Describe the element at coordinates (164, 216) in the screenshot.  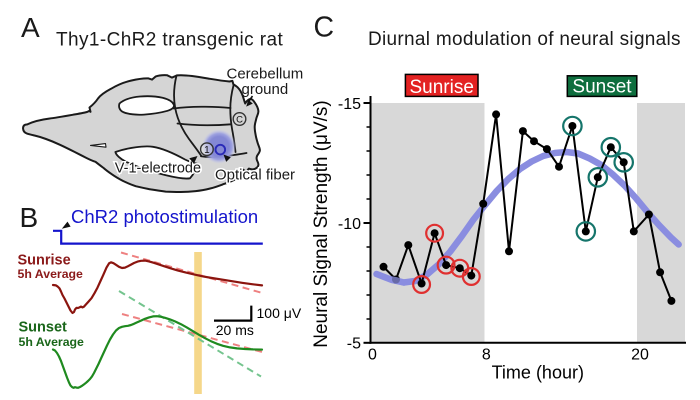
I see `svg-text: ChR2 photostimulation` at that location.